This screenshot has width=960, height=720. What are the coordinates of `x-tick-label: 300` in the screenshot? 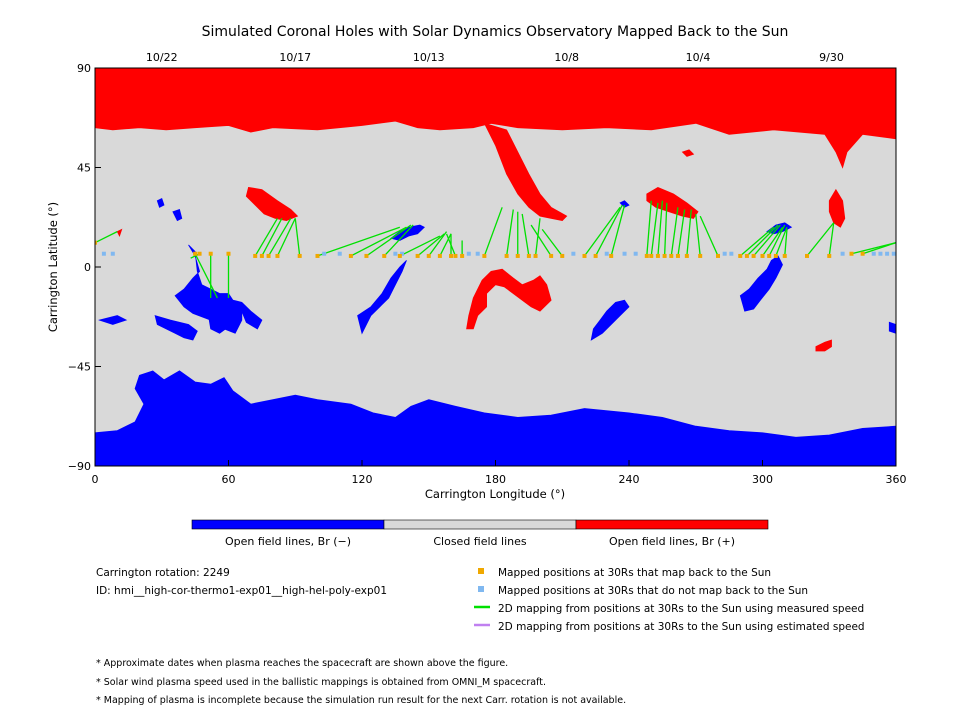 It's located at (762, 479).